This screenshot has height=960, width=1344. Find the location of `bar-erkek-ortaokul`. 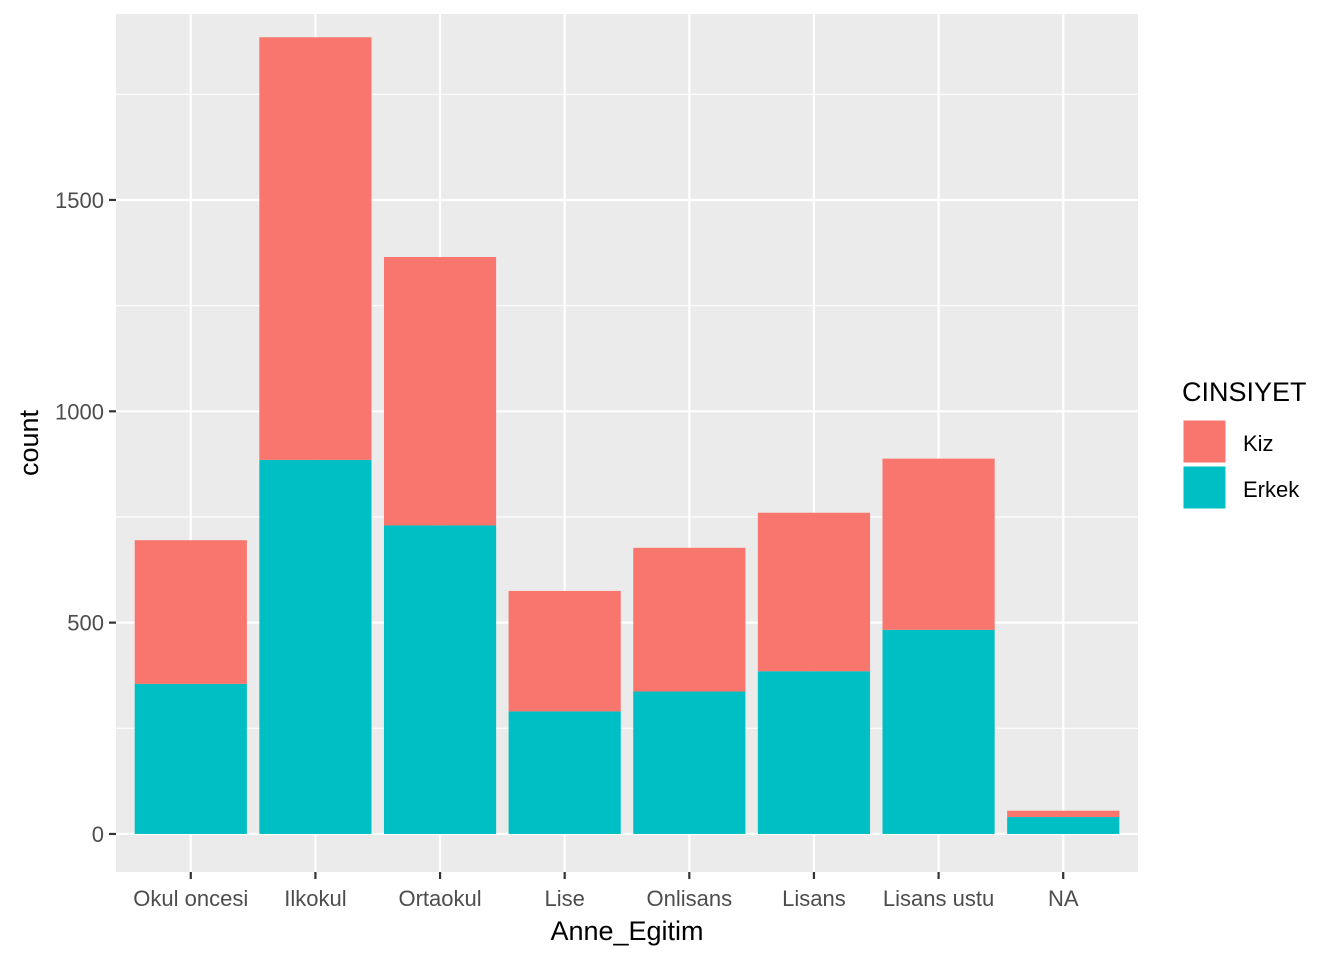

bar-erkek-ortaokul is located at coordinates (440, 679).